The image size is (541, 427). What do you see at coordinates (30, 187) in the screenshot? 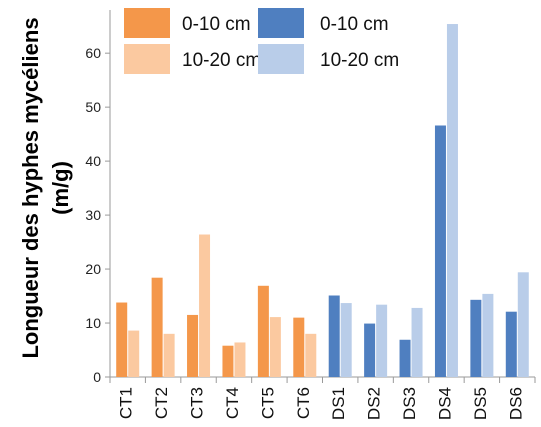
I see `y-axis-title-line-1: Longueur des hyphes mycéliens` at bounding box center [30, 187].